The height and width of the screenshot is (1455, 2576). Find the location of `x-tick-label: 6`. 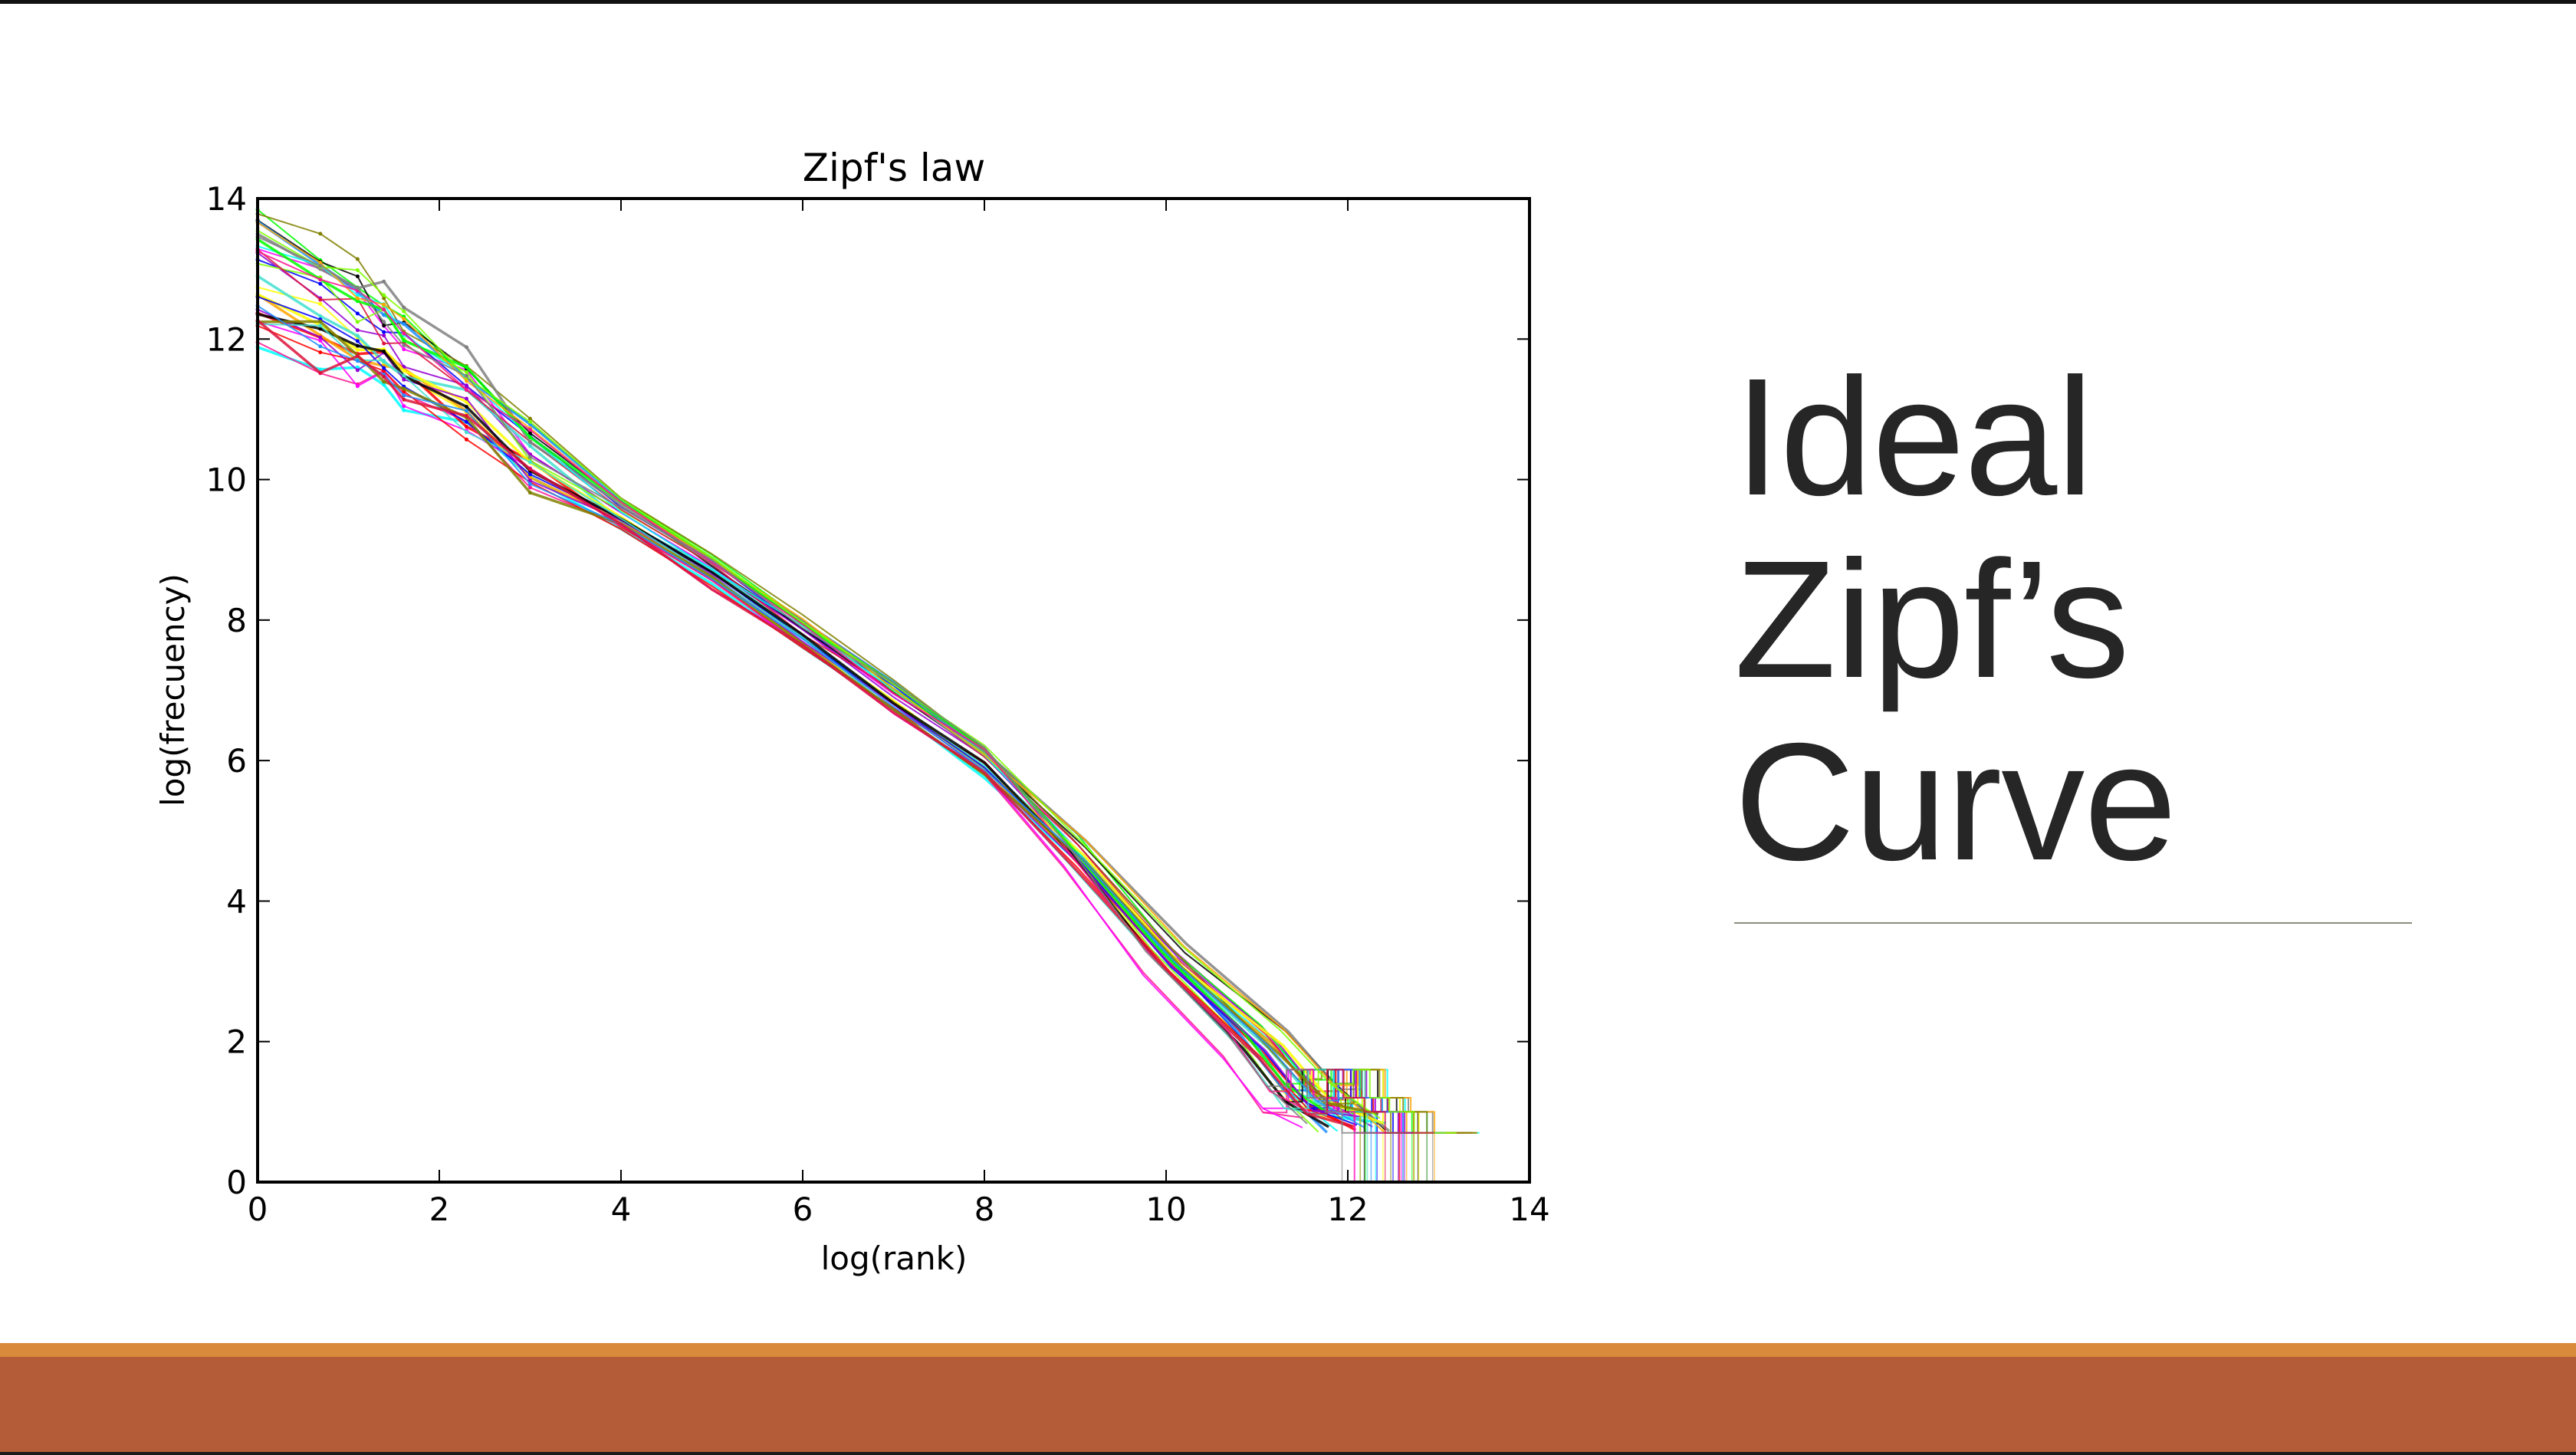

x-tick-label: 6 is located at coordinates (803, 1209).